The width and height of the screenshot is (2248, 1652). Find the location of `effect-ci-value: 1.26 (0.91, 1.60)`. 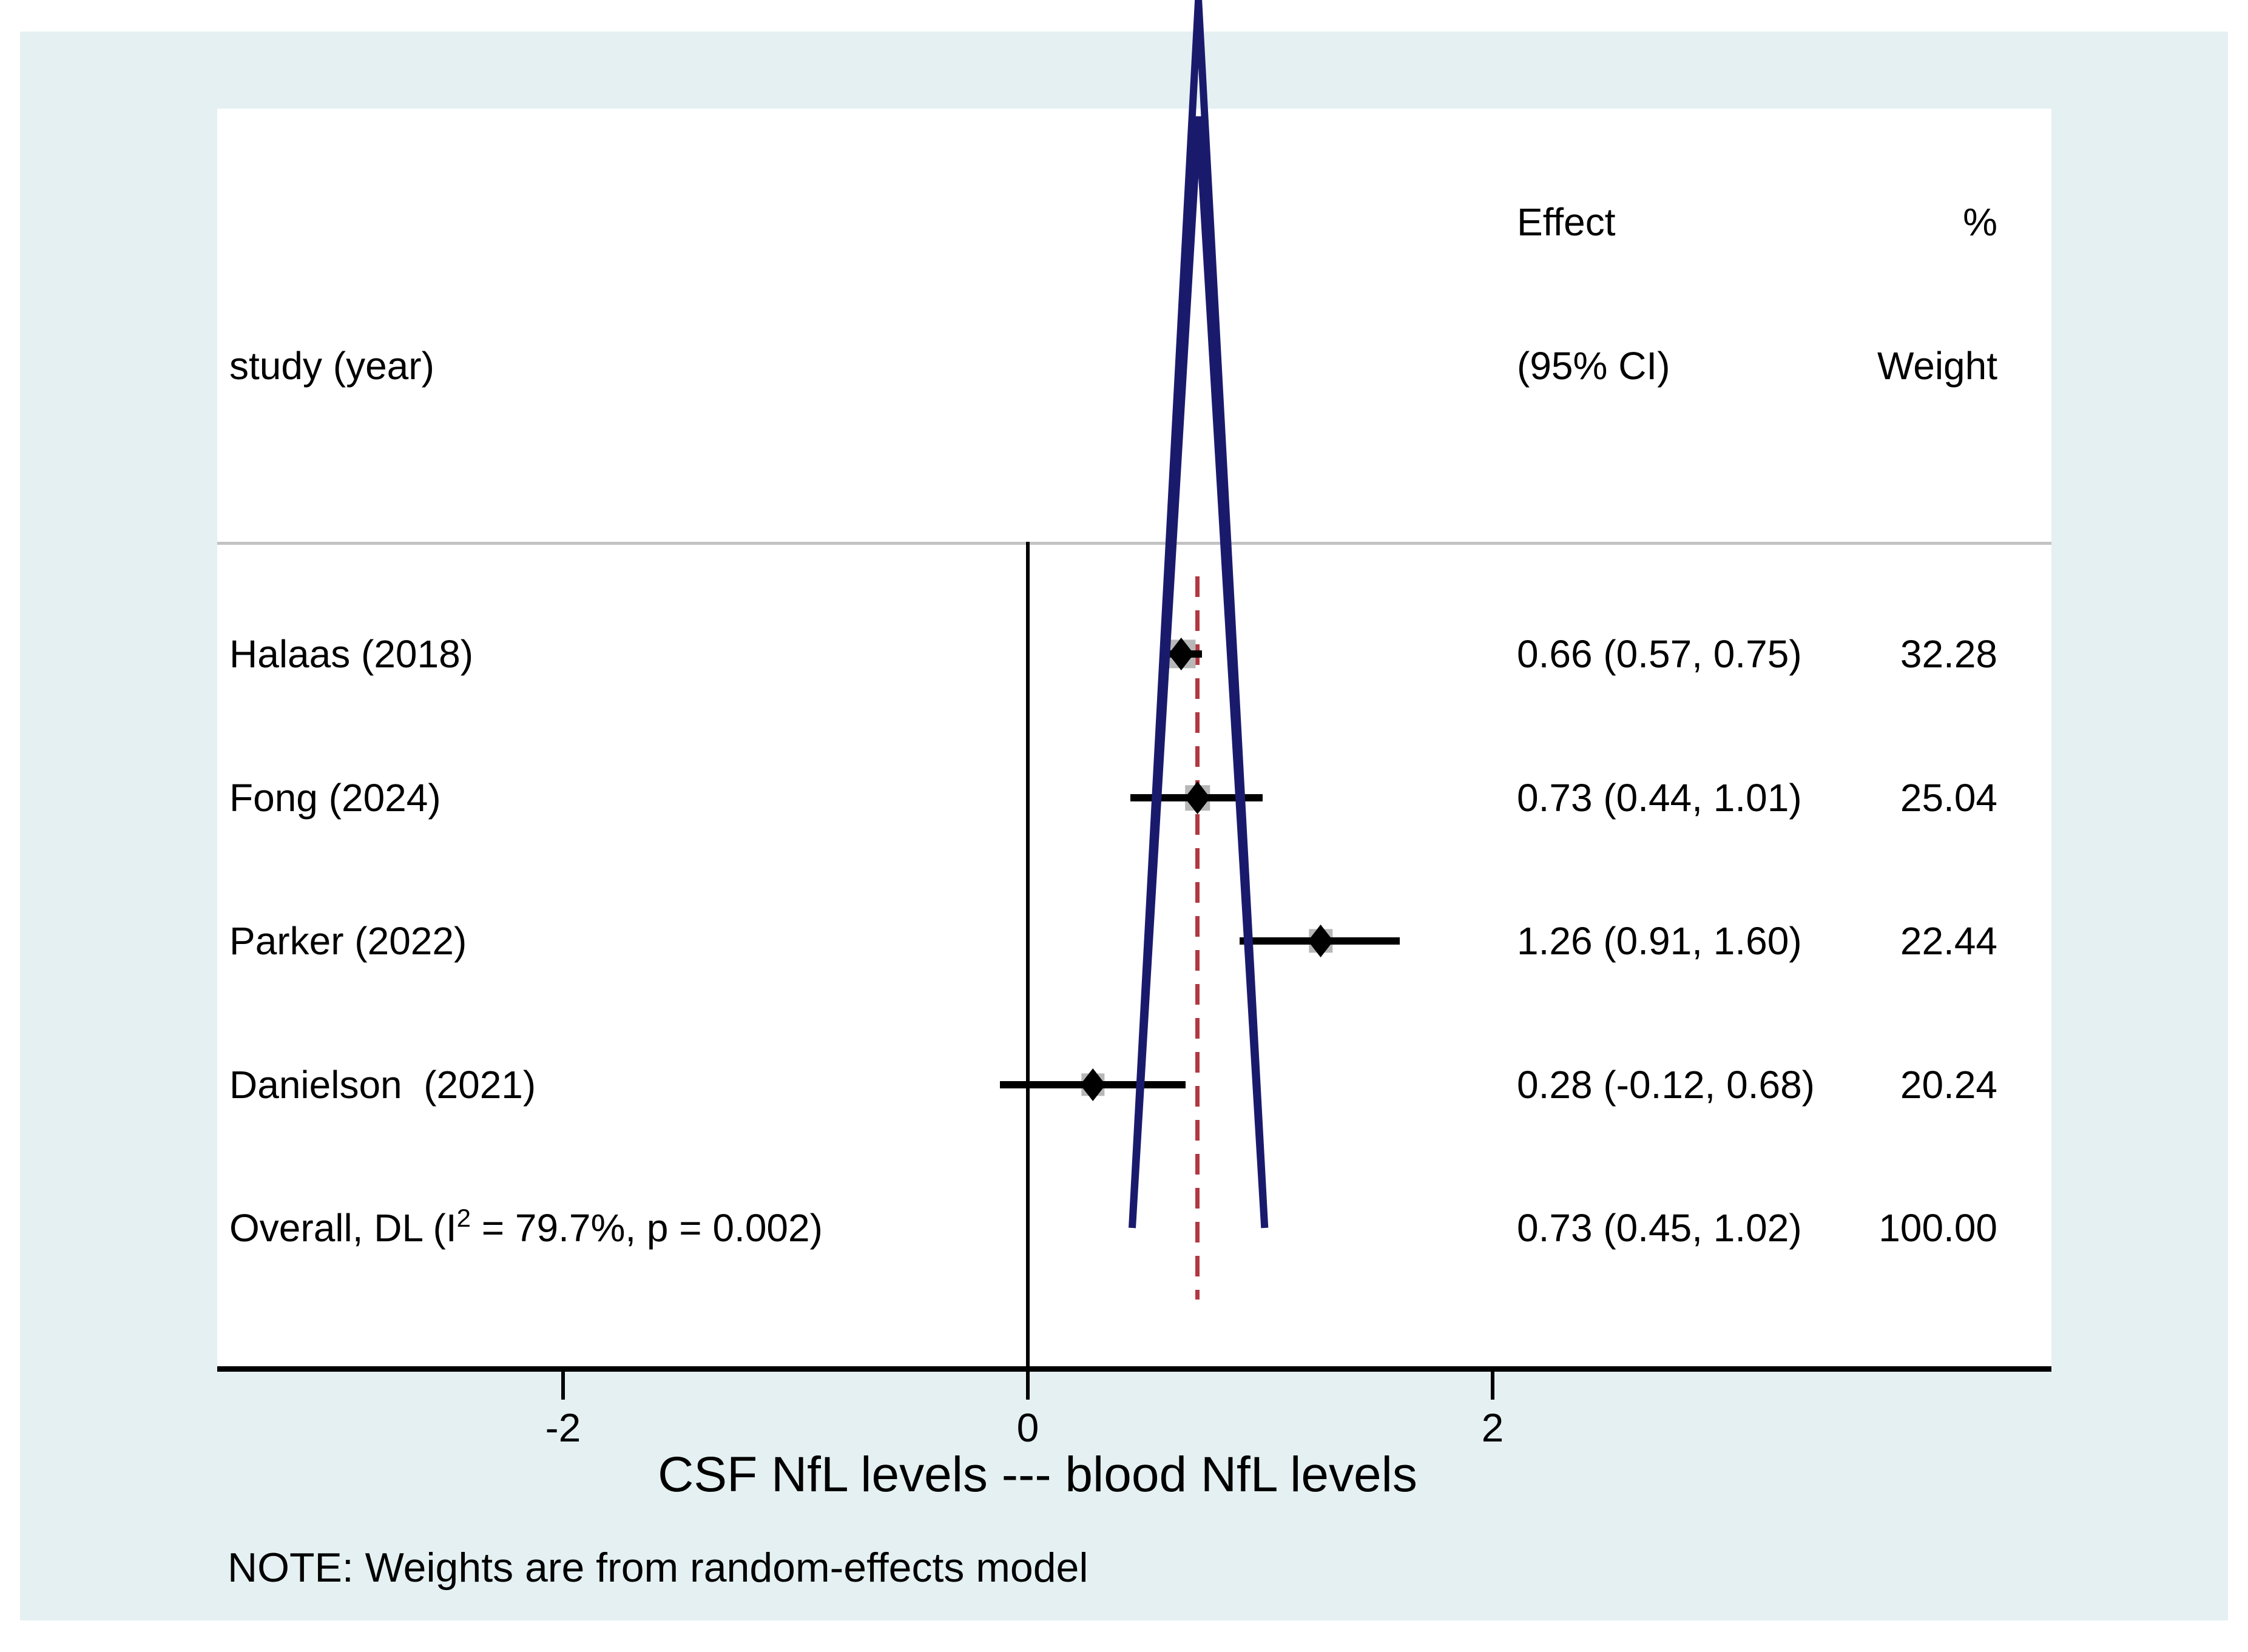

effect-ci-value: 1.26 (0.91, 1.60) is located at coordinates (1659, 941).